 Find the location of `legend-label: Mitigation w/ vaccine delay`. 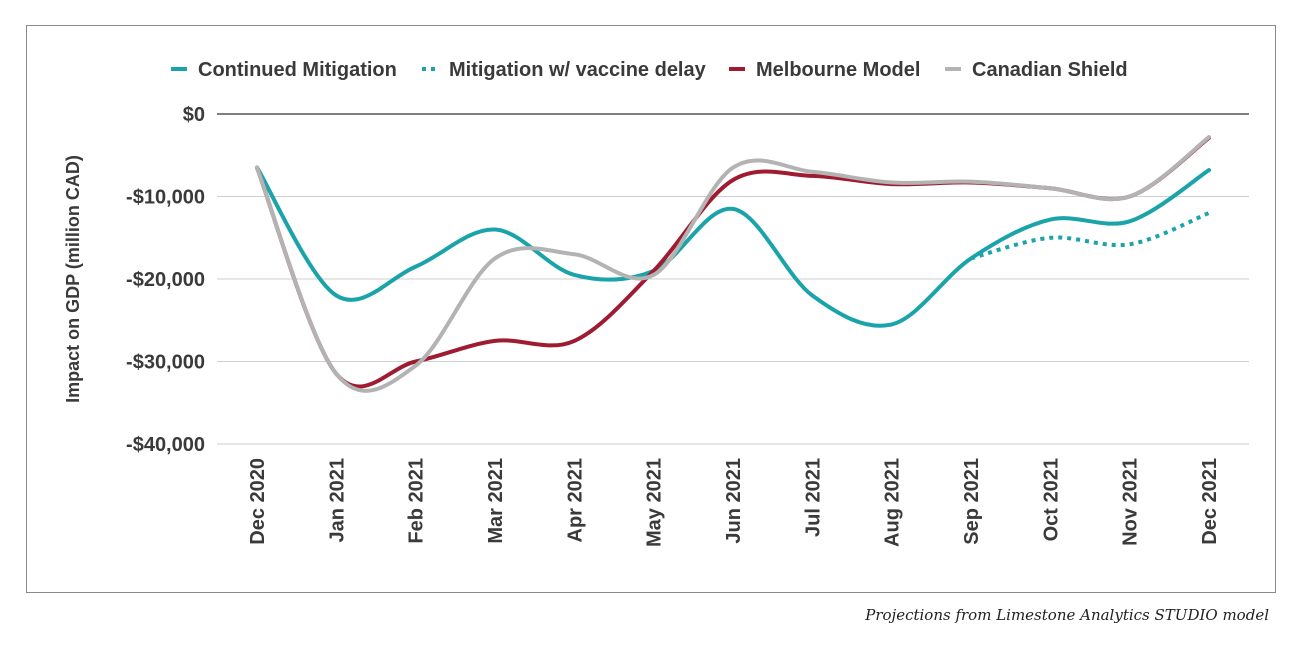

legend-label: Mitigation w/ vaccine delay is located at coordinates (578, 70).